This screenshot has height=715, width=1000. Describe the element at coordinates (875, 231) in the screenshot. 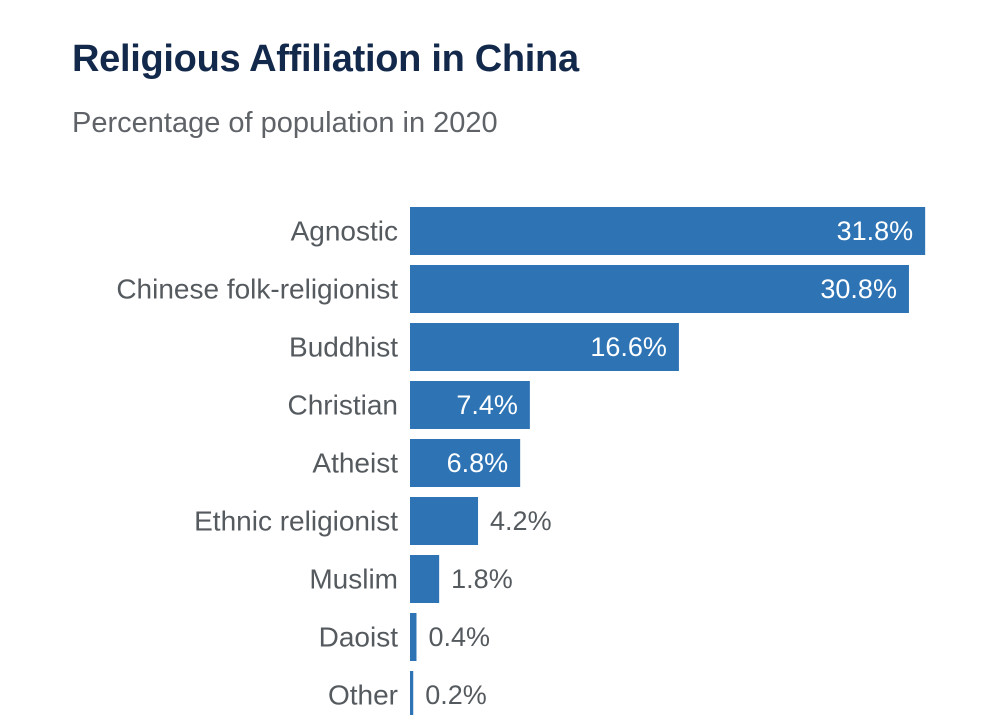

I see `value-label: 31.8%` at that location.